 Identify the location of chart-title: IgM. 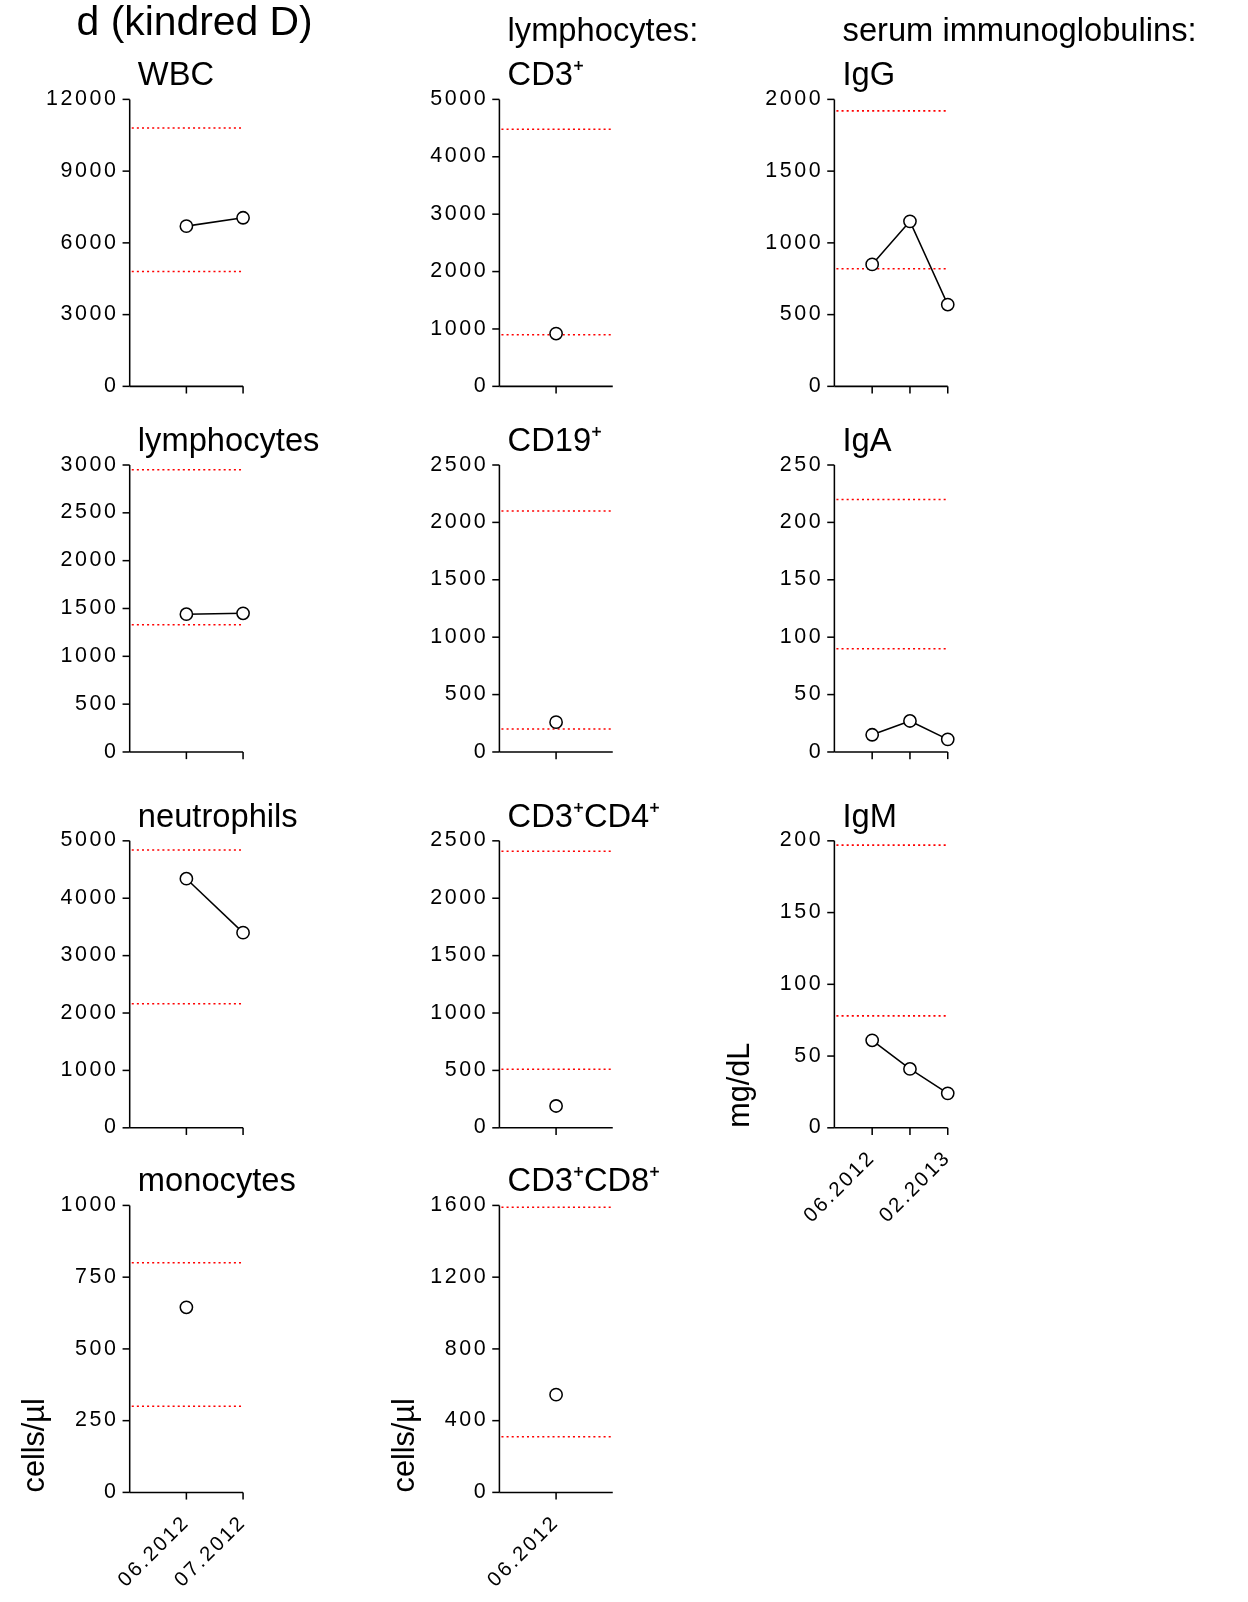
(870, 815).